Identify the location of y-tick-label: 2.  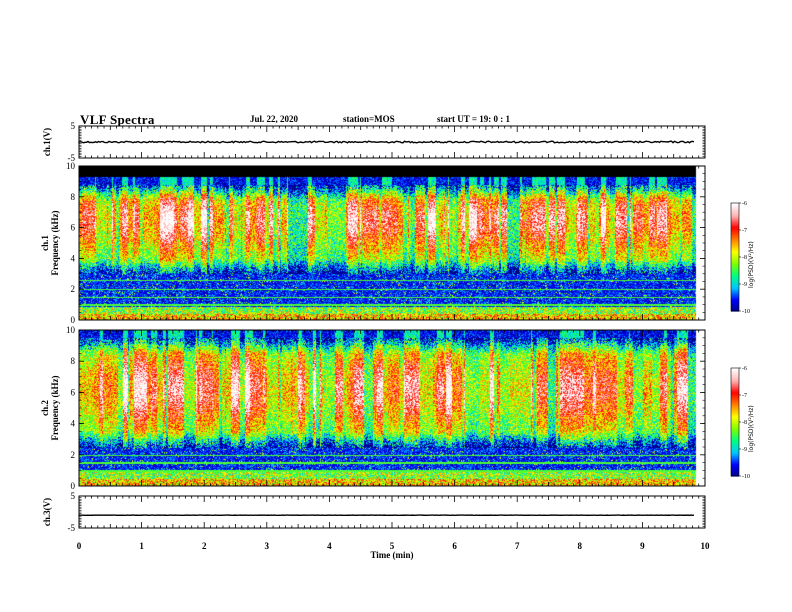
(73, 289).